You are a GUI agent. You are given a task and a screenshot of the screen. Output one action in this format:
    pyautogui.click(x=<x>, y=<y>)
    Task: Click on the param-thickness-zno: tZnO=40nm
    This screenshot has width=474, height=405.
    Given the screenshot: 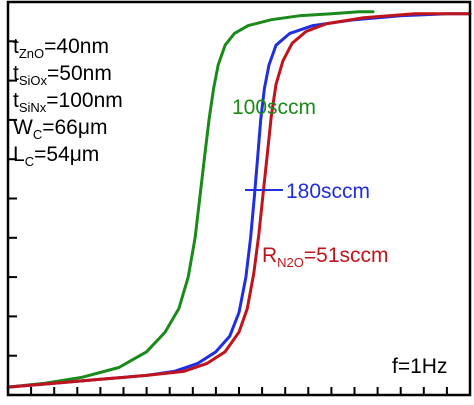 What is the action you would take?
    pyautogui.click(x=61, y=48)
    